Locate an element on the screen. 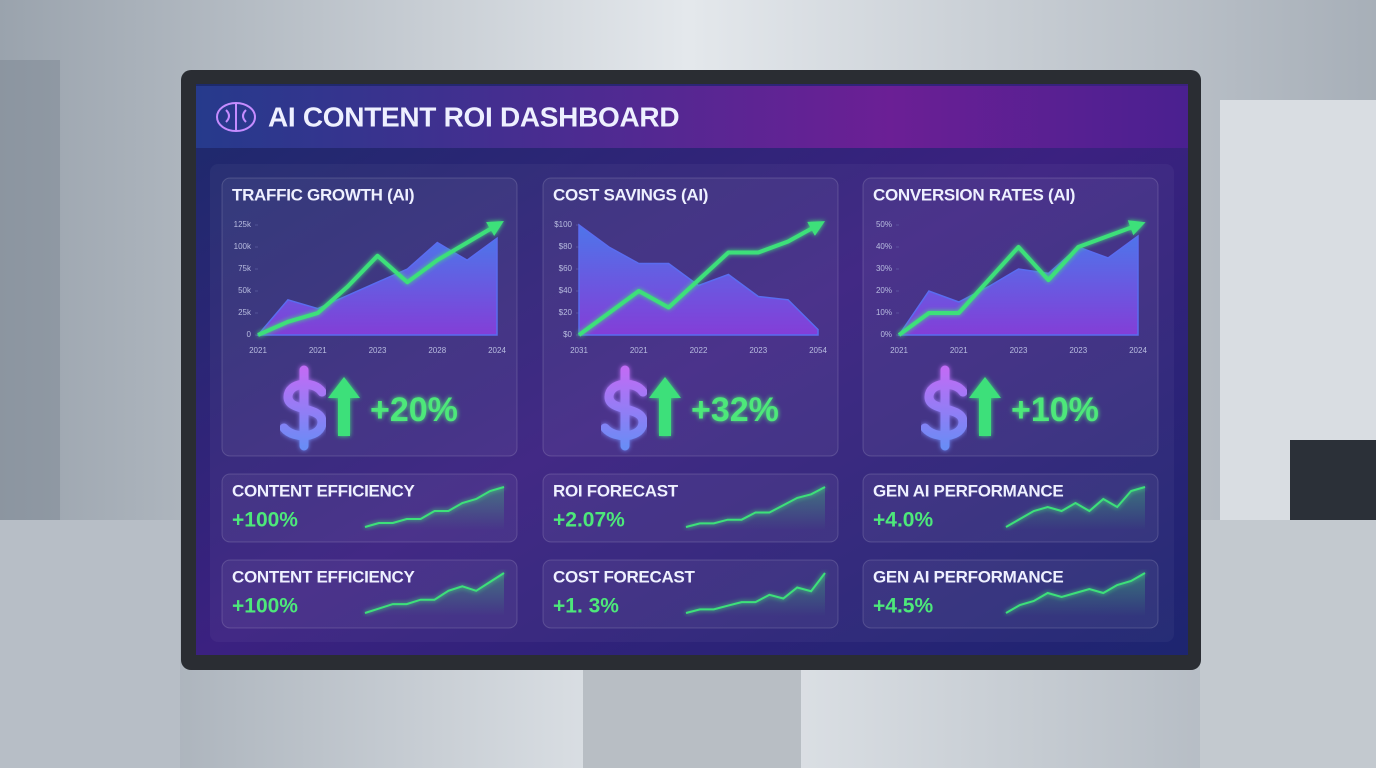 Image resolution: width=1376 pixels, height=768 pixels. y-tick-label: 100k is located at coordinates (243, 246).